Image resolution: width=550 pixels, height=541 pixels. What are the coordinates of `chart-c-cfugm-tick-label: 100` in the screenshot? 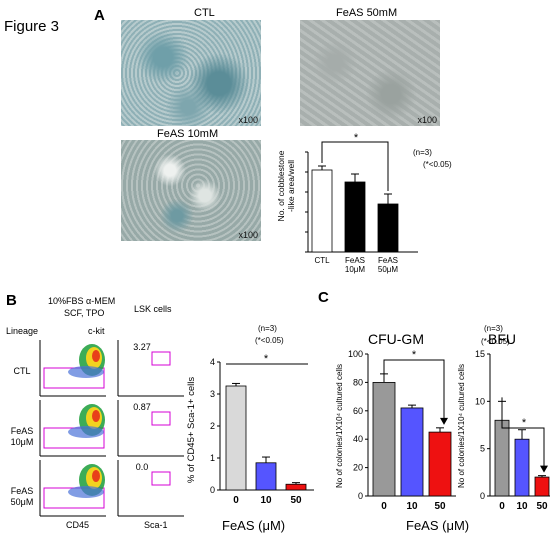 It's located at (355, 354).